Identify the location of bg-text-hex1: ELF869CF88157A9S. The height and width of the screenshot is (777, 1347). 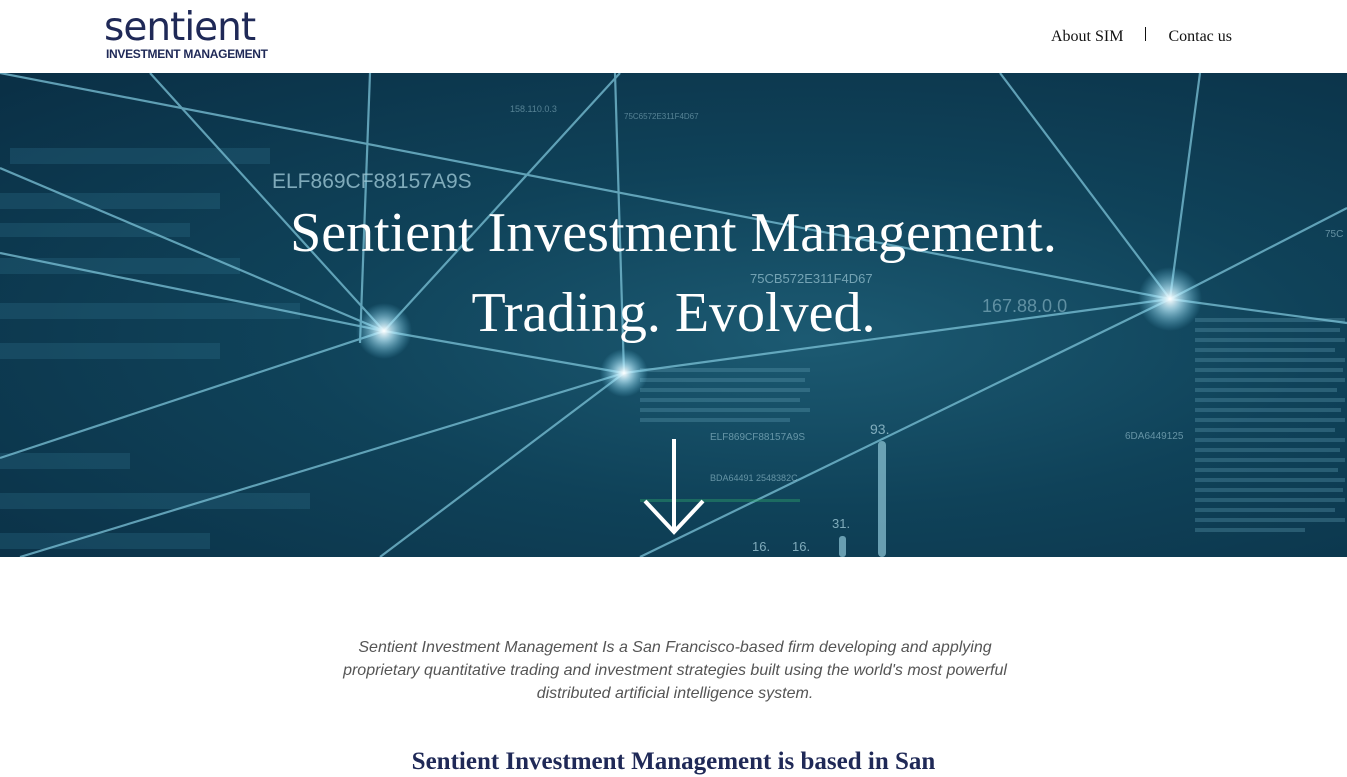
(372, 181).